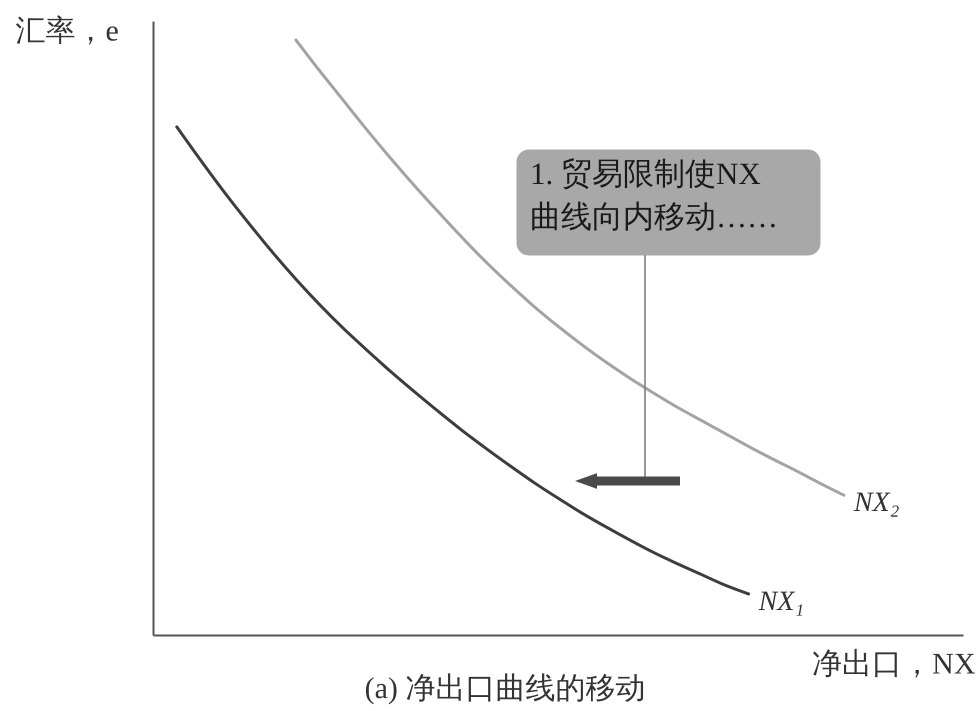 The height and width of the screenshot is (711, 978). Describe the element at coordinates (505, 688) in the screenshot. I see `text: (a) 净出口曲线的移动` at that location.